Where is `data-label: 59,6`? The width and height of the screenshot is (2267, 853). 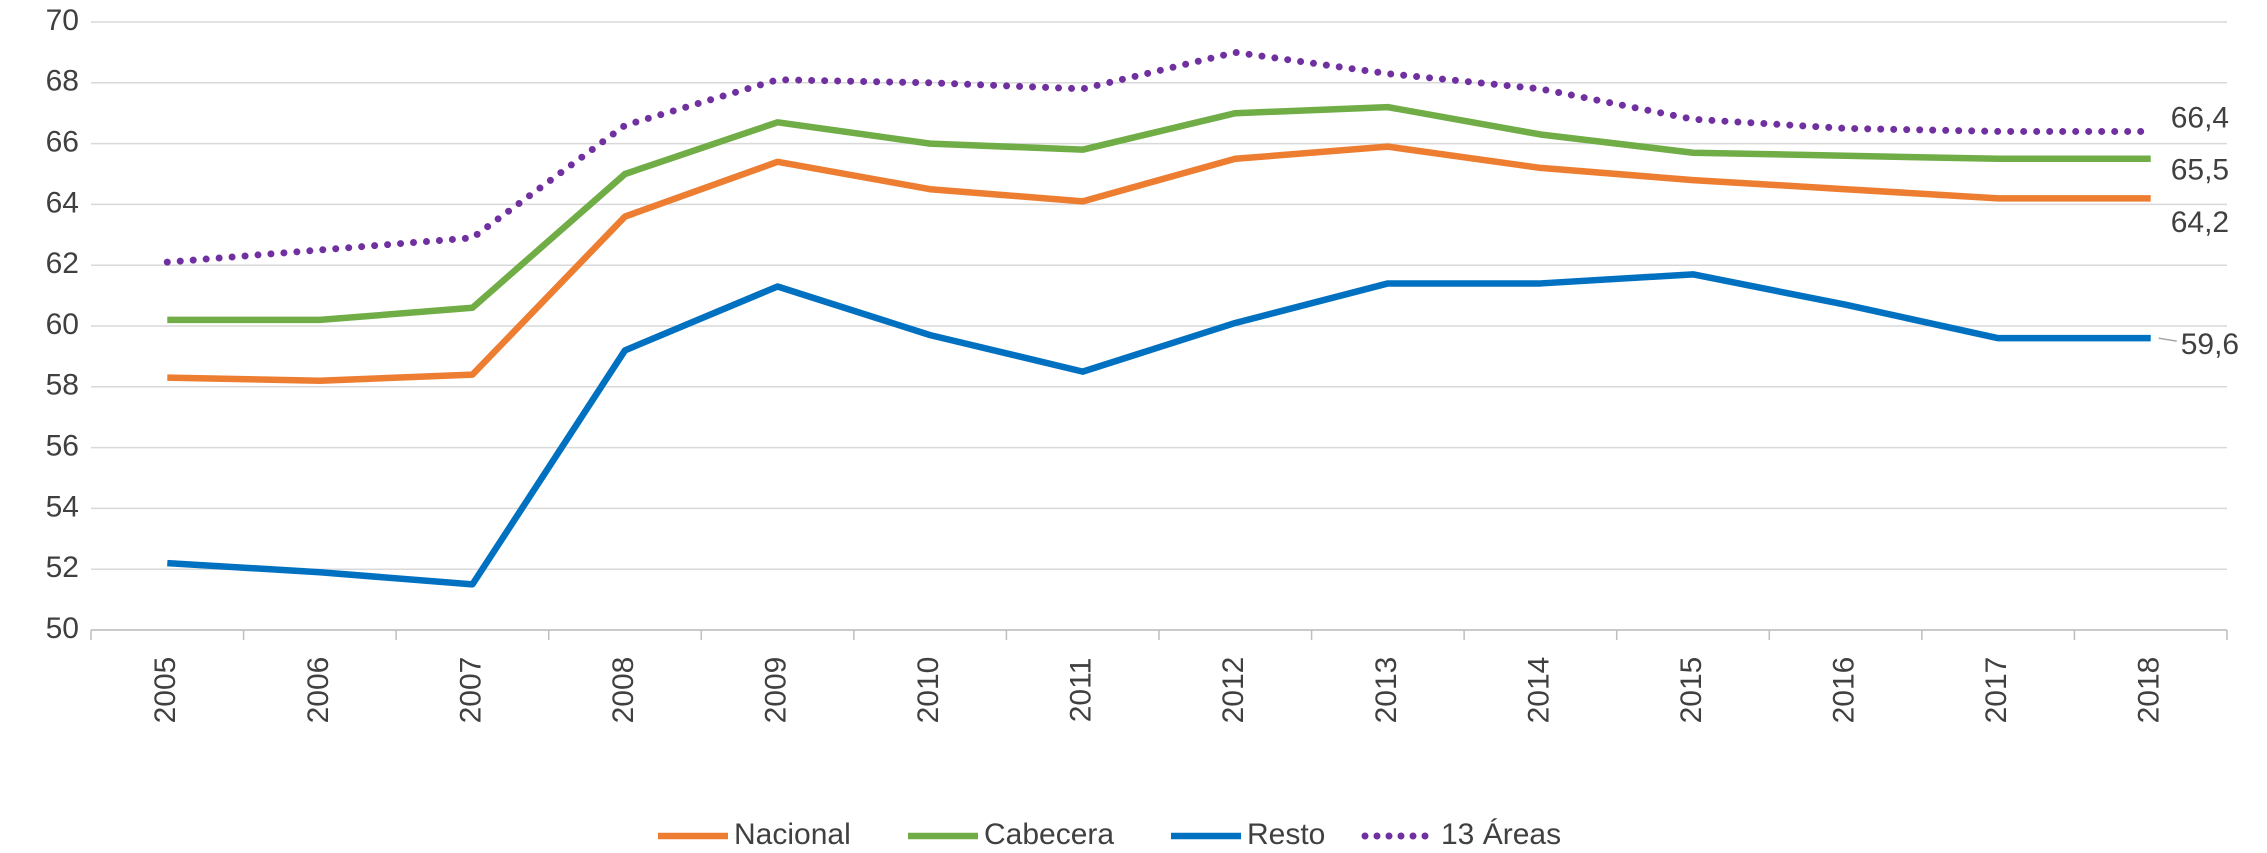
data-label: 59,6 is located at coordinates (2210, 344).